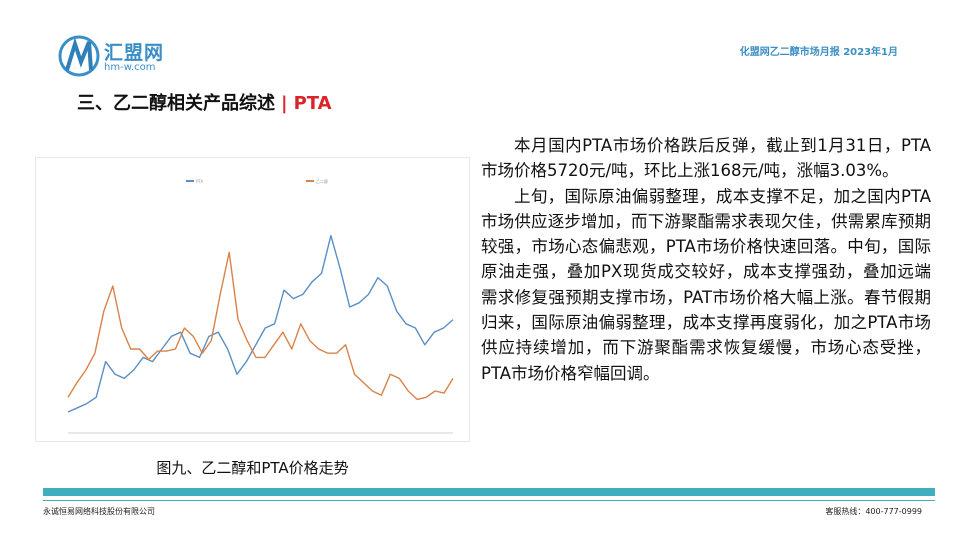 The width and height of the screenshot is (960, 540). Describe the element at coordinates (99, 511) in the screenshot. I see `footer-company: 永诚恒易网络科技股份有限公司` at that location.